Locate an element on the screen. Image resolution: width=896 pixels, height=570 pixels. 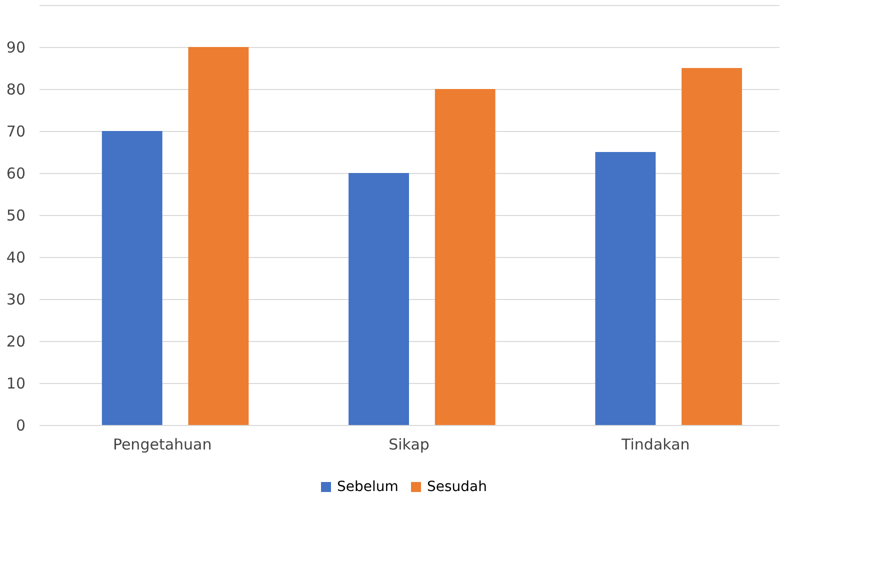
y-tick-label: 60 is located at coordinates (16, 173).